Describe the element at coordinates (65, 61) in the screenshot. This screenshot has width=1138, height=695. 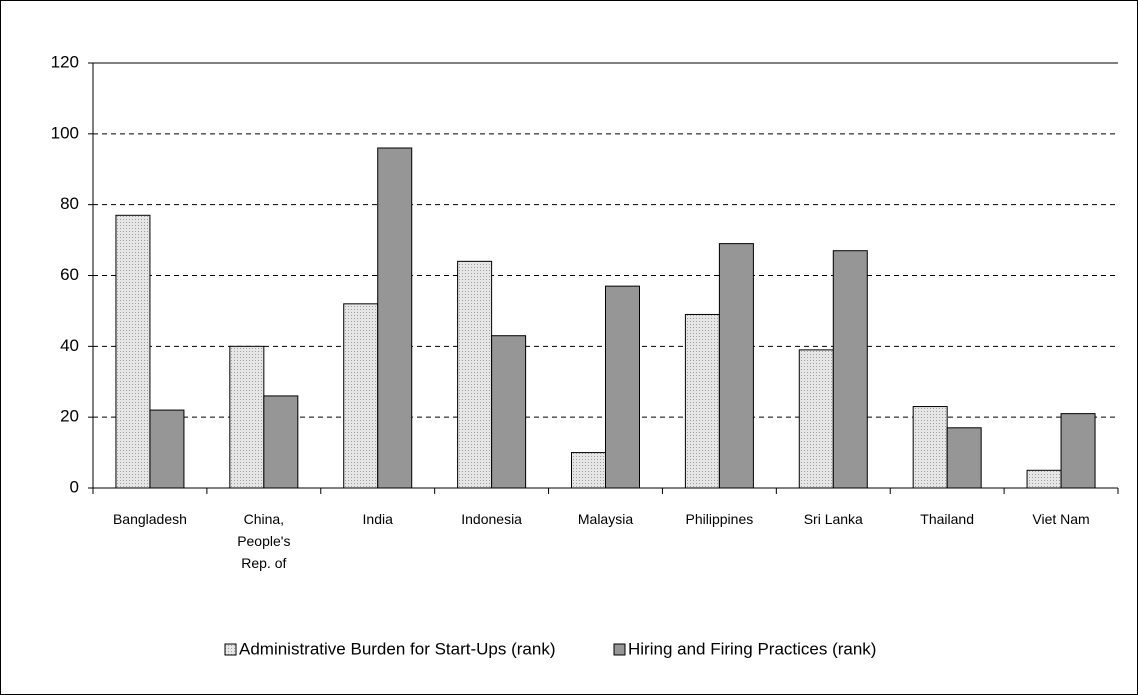
I see `y-tick-label: 120` at that location.